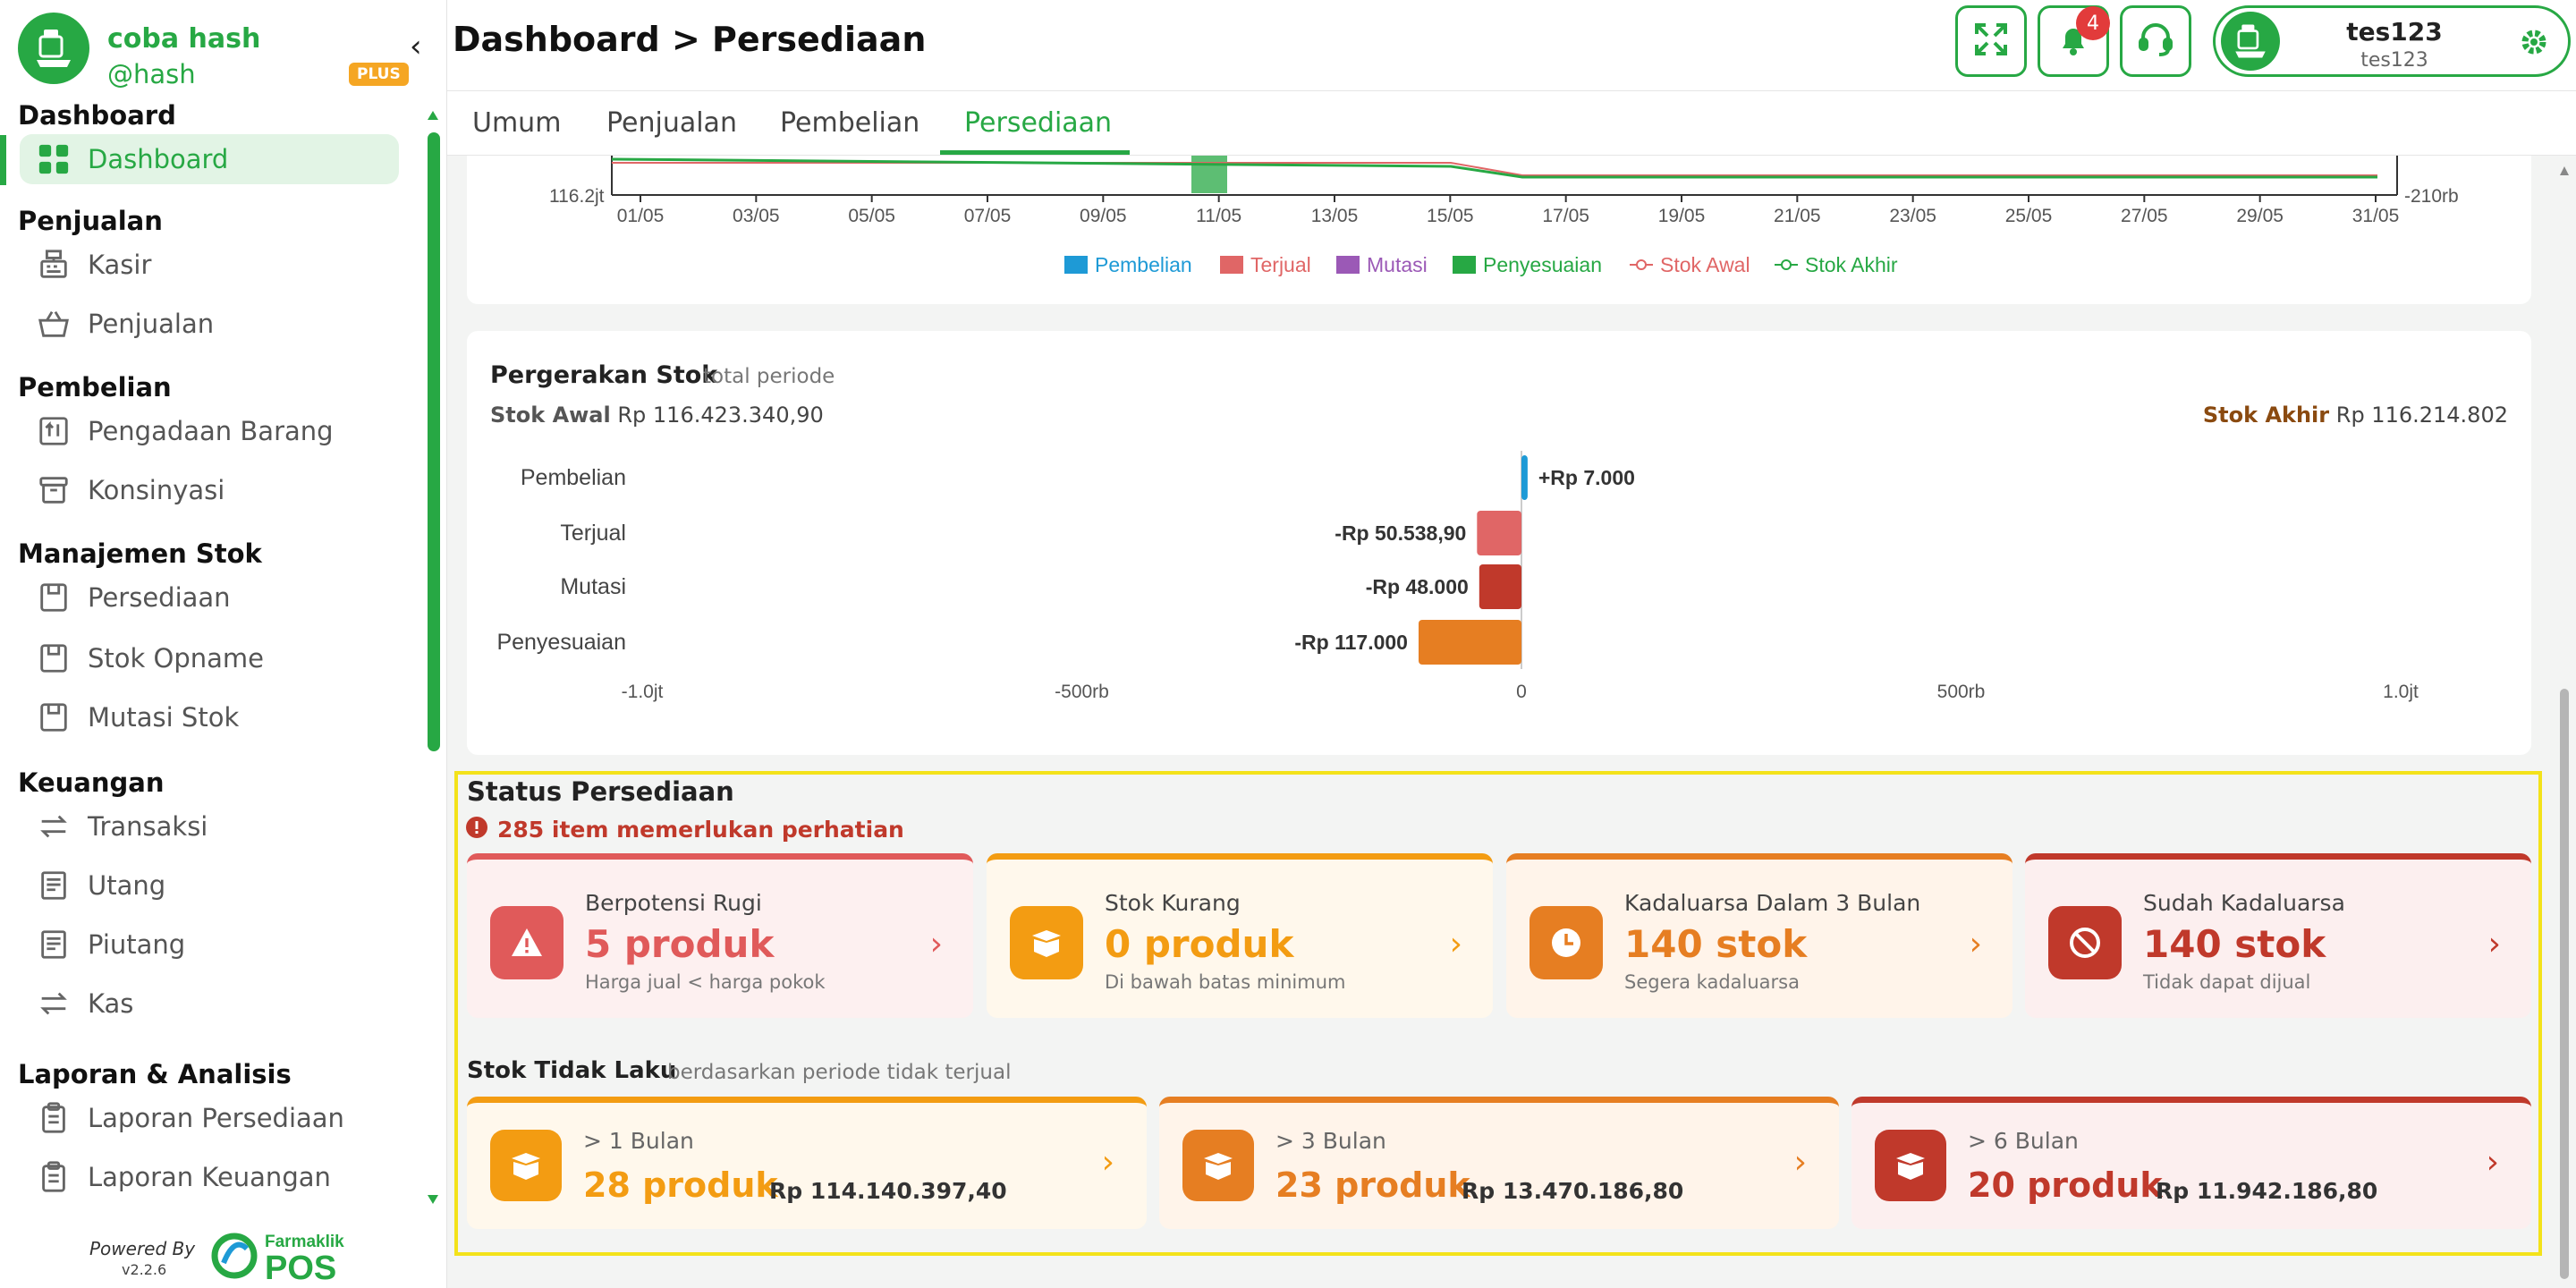 Image resolution: width=2576 pixels, height=1288 pixels. What do you see at coordinates (209, 658) in the screenshot?
I see `sidebar-item-stok-opname: Stok Opname` at bounding box center [209, 658].